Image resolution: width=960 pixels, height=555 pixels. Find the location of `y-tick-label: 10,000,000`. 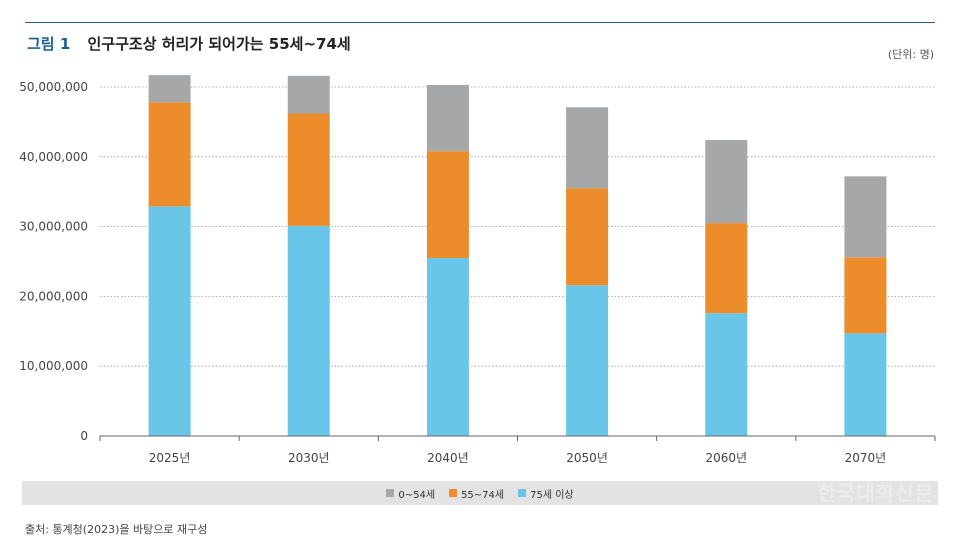

y-tick-label: 10,000,000 is located at coordinates (53, 366).